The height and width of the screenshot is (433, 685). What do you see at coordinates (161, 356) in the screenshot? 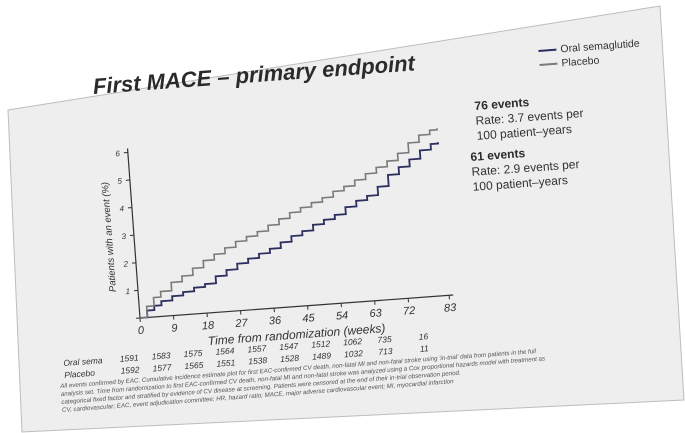
I see `risk-cell: 1583` at bounding box center [161, 356].